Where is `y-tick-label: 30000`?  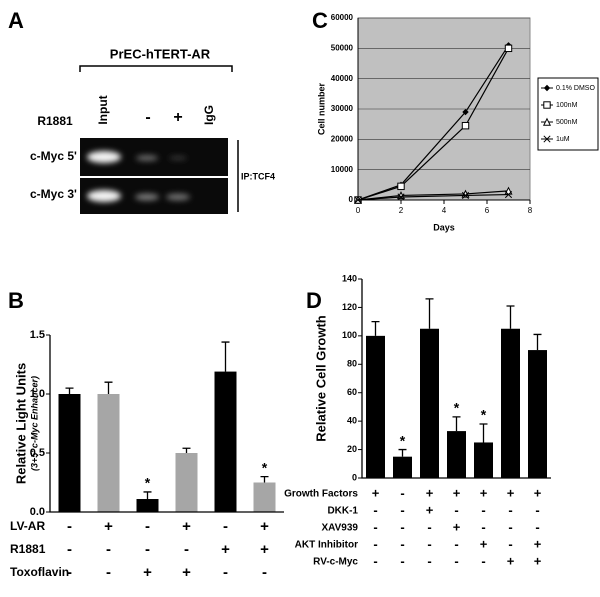 y-tick-label: 30000 is located at coordinates (342, 108).